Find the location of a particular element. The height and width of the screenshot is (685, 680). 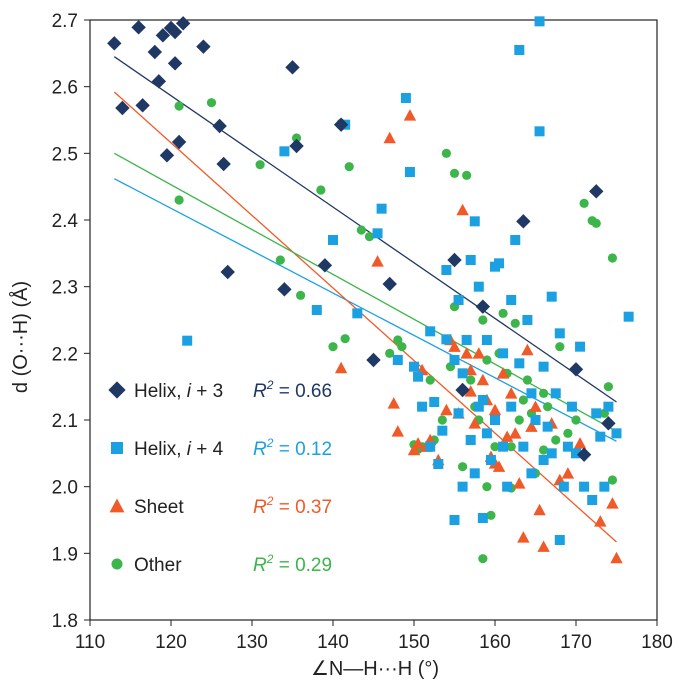

legend-label-variable: i is located at coordinates (189, 449).